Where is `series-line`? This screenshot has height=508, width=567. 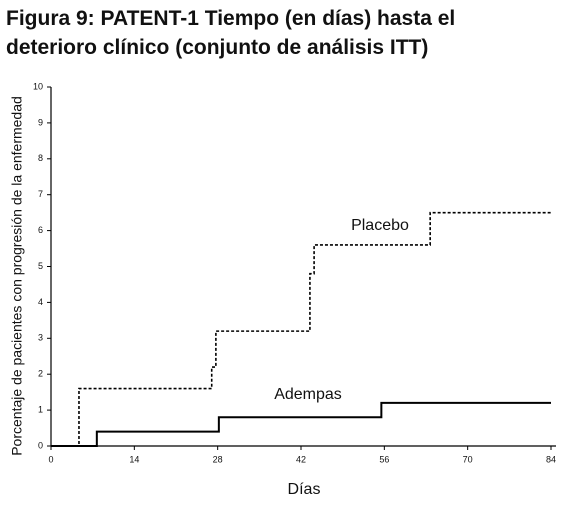
series-line is located at coordinates (301, 424).